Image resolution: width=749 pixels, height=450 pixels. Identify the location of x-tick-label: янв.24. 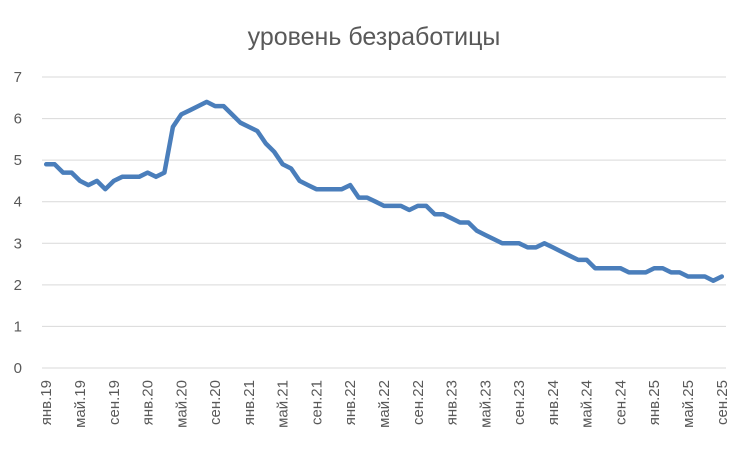
(553, 402).